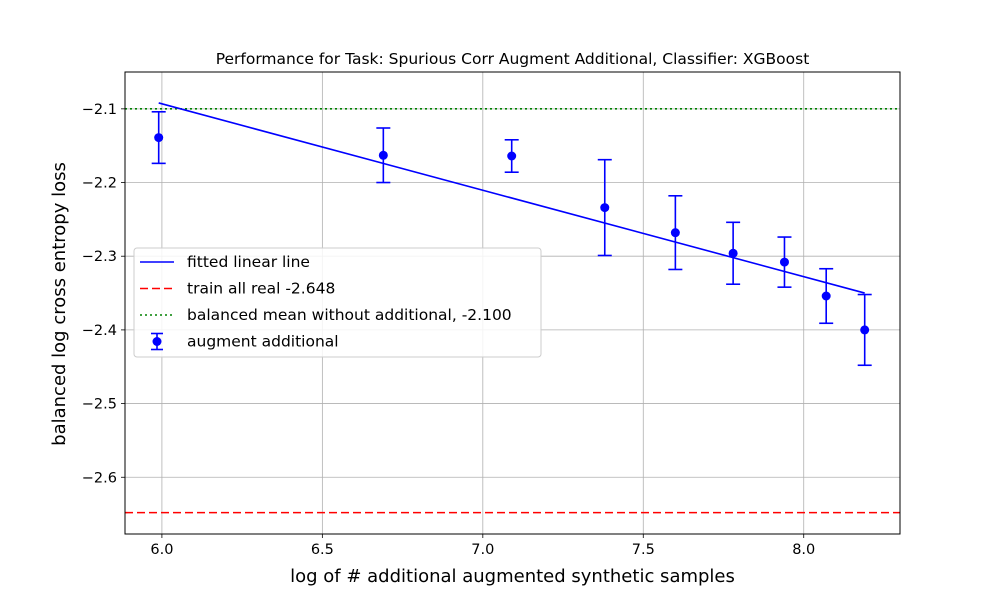 The height and width of the screenshot is (600, 1000). Describe the element at coordinates (157, 341) in the screenshot. I see `legend-marker` at that location.